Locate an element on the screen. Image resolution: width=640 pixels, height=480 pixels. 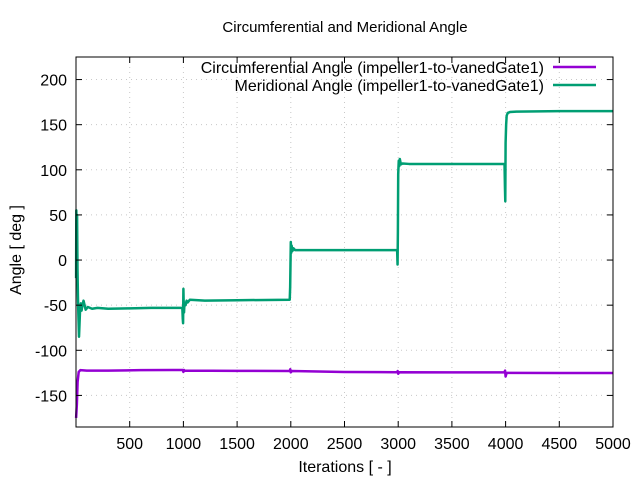
y-tick-label: 150 is located at coordinates (53, 126).